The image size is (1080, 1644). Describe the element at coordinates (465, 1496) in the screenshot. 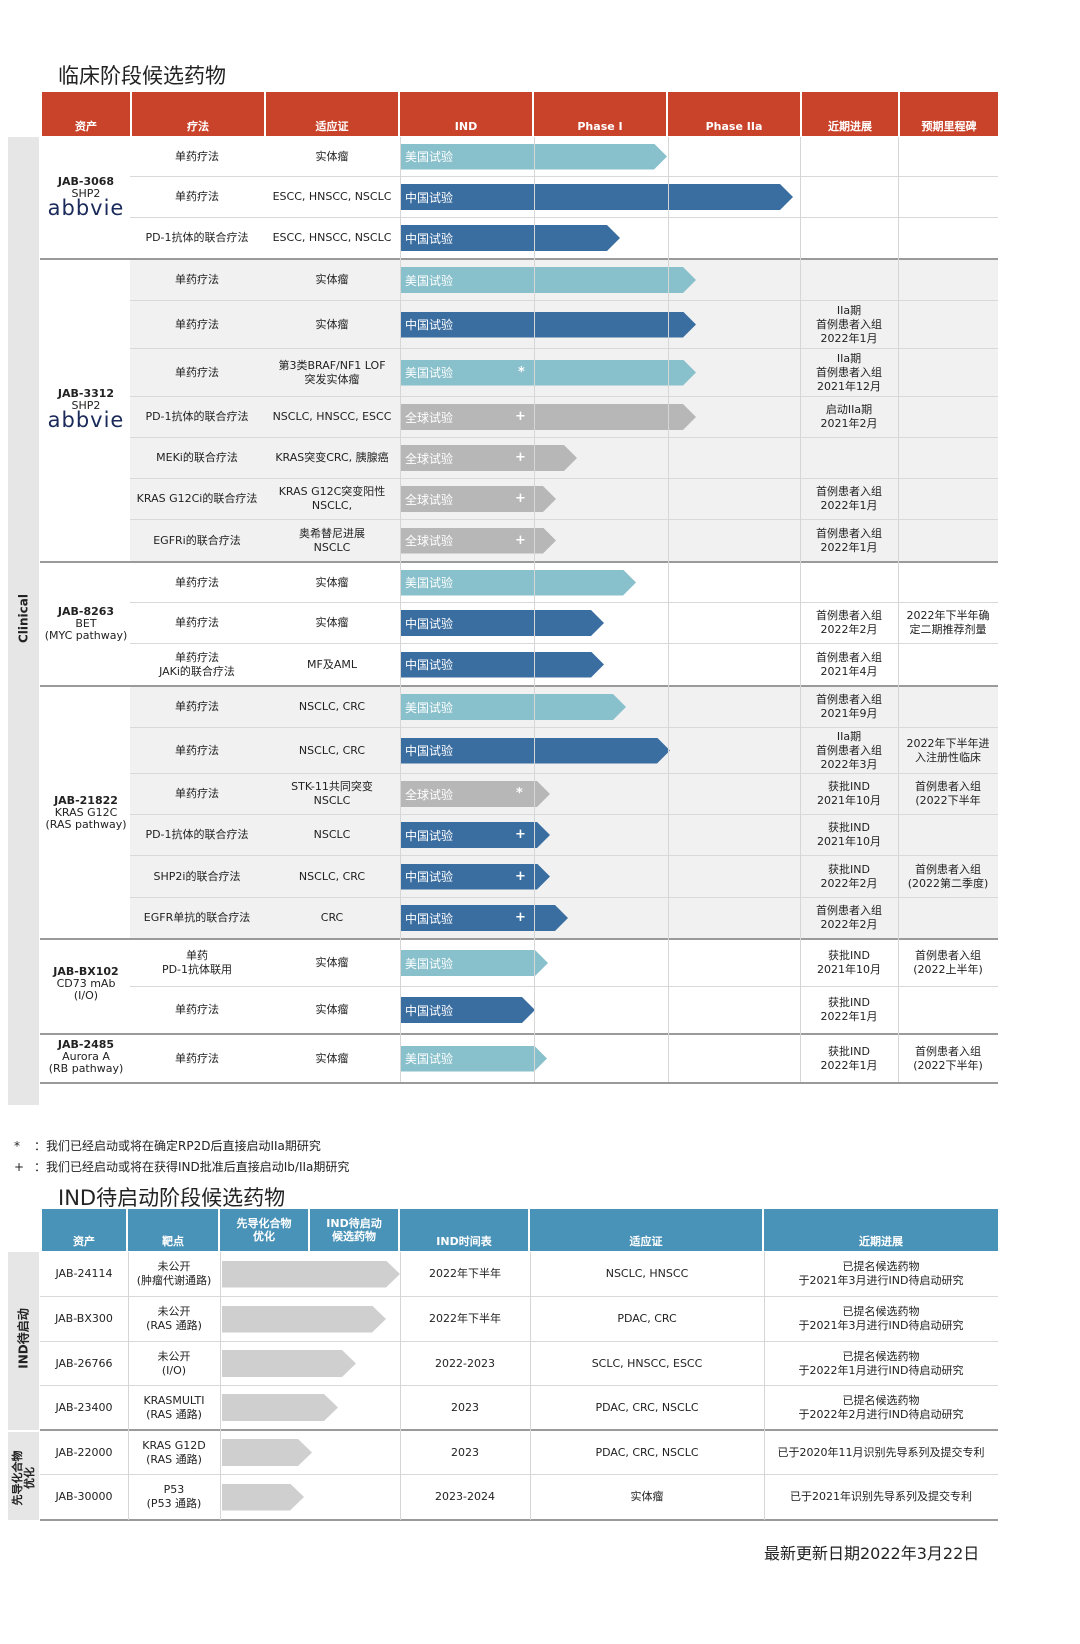

I see `ind-timeline-cell: 2023-2024` at that location.